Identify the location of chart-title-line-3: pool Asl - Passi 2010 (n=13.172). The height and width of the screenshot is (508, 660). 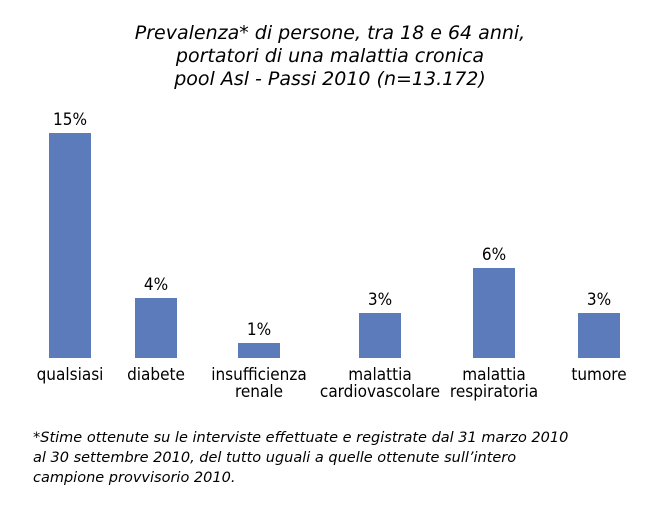
(330, 79).